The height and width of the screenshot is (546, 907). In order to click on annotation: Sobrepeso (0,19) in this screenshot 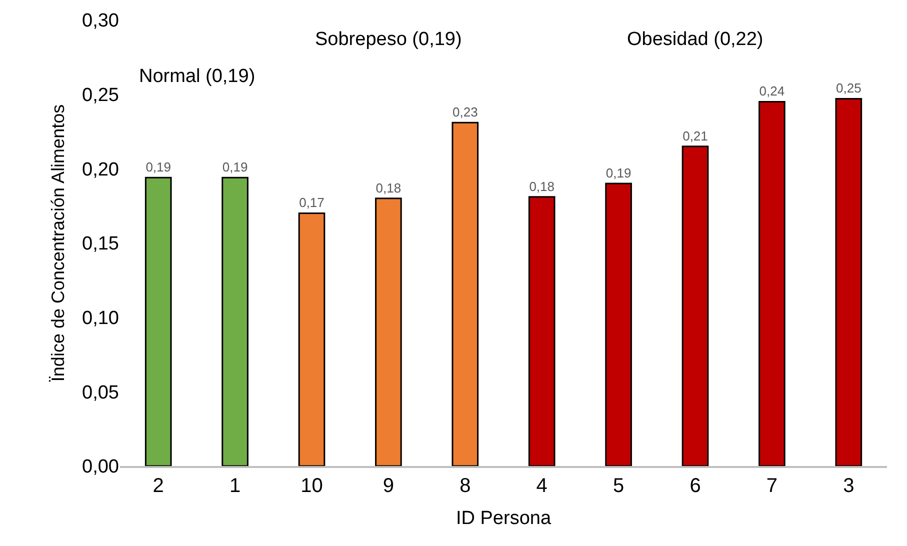, I will do `click(388, 39)`.